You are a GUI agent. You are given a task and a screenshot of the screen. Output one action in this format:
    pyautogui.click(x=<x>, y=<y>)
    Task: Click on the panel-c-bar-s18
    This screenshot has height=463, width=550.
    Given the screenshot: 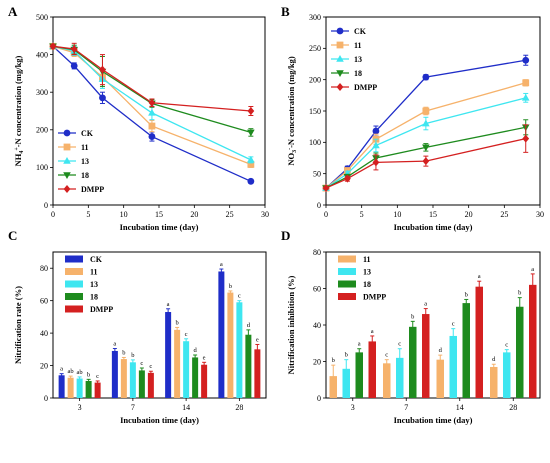 What is the action you would take?
    pyautogui.click(x=195, y=377)
    